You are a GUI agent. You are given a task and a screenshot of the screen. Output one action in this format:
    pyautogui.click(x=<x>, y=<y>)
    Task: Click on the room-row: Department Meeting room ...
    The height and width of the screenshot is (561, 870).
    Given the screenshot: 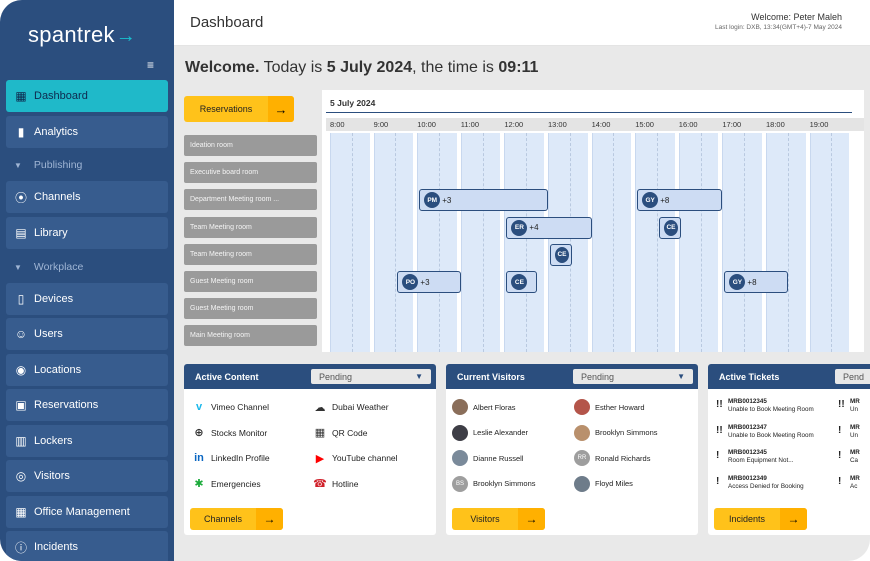 What is the action you would take?
    pyautogui.click(x=250, y=200)
    